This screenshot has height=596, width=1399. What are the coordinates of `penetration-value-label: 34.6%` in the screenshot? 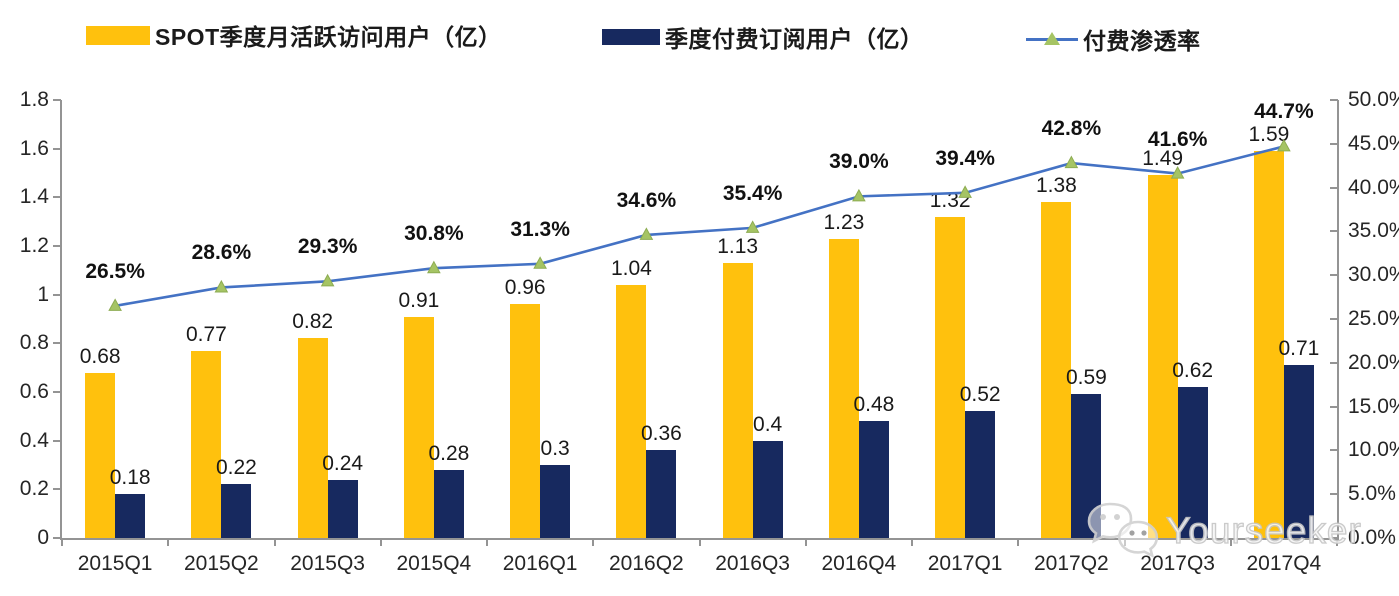 It's located at (646, 200).